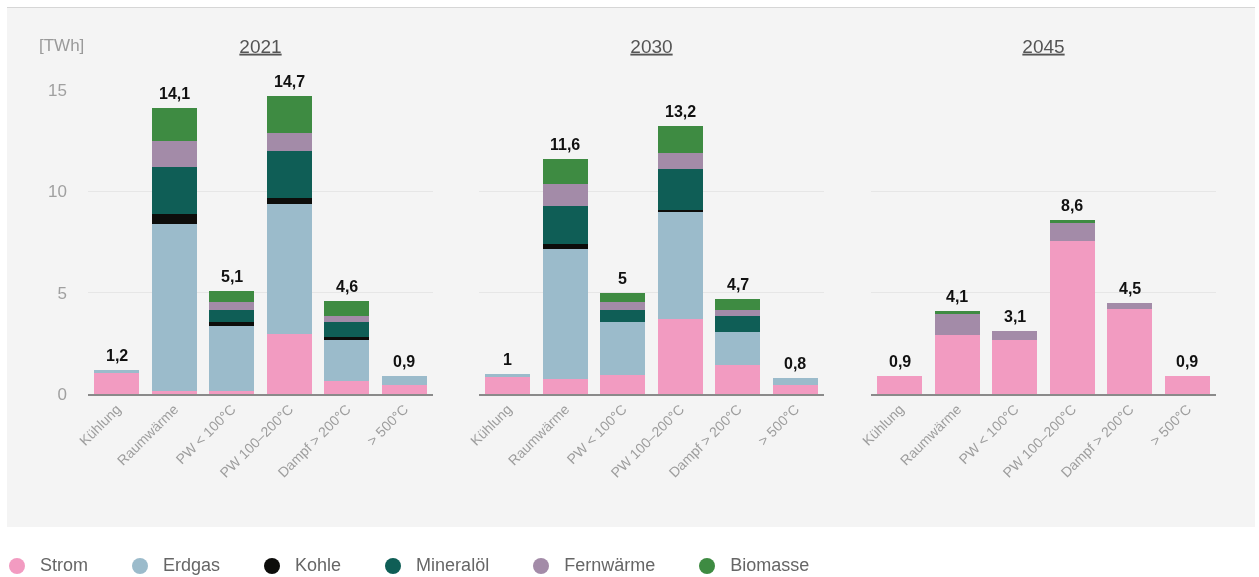  What do you see at coordinates (610, 565) in the screenshot?
I see `legend-label: Fernwärme` at bounding box center [610, 565].